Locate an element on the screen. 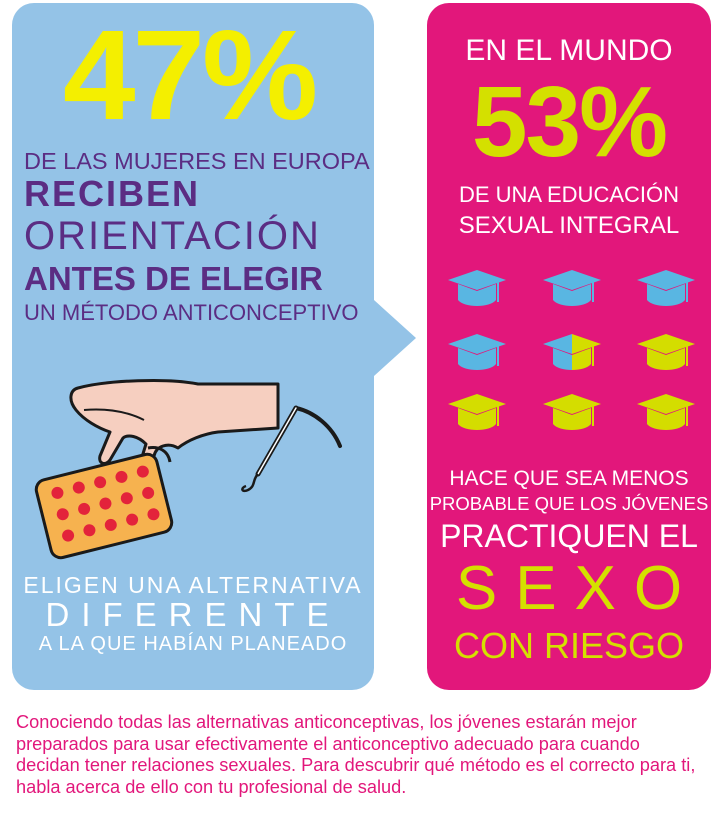 Image resolution: width=715 pixels, height=816 pixels. europe-bottom-line2: DIFERENTE is located at coordinates (193, 614).